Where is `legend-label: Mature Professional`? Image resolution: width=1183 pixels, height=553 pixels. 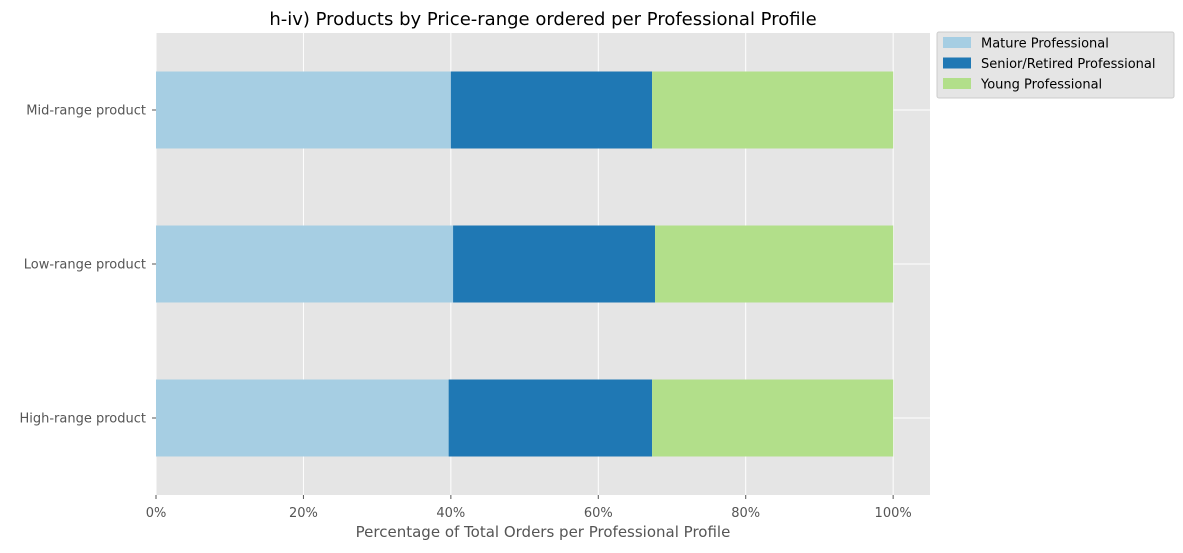 legend-label: Mature Professional is located at coordinates (1045, 44).